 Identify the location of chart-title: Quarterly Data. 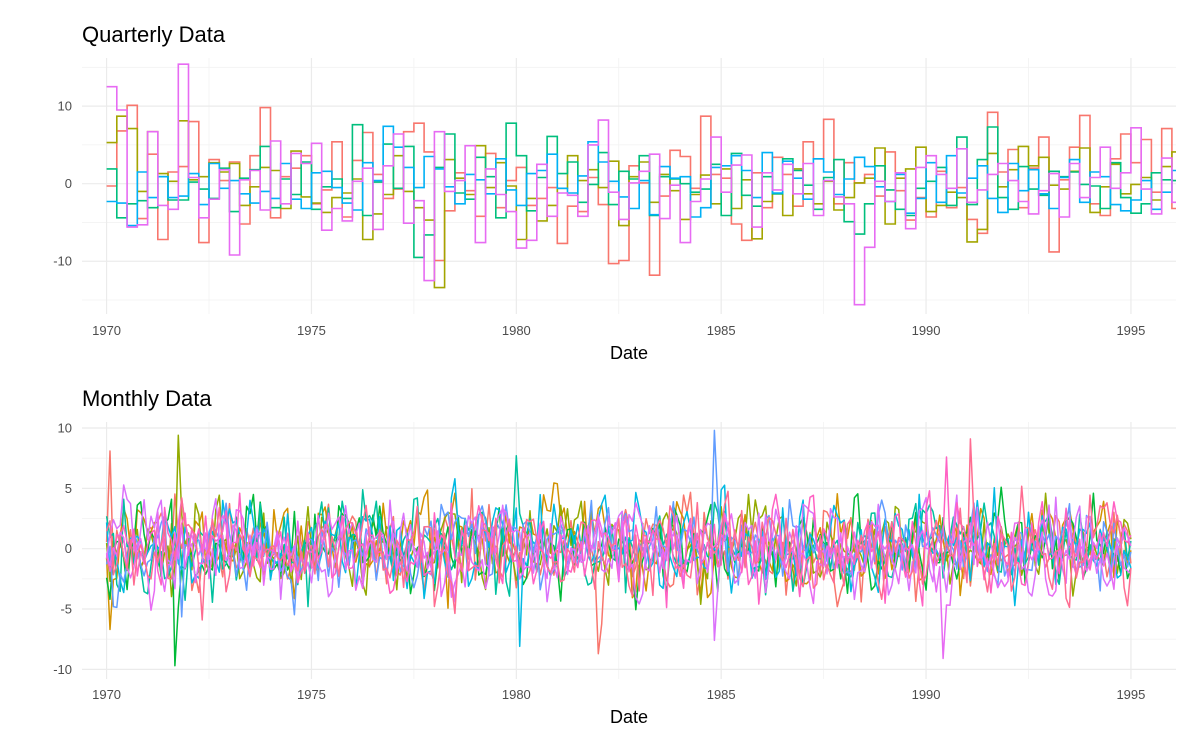
(154, 34).